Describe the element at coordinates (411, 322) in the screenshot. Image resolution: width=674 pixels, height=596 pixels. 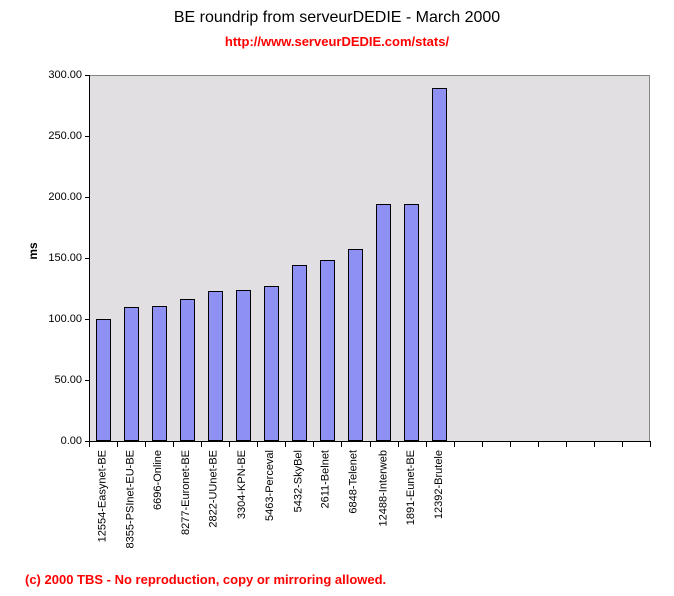
I see `bar-1891-Eunet-BE` at that location.